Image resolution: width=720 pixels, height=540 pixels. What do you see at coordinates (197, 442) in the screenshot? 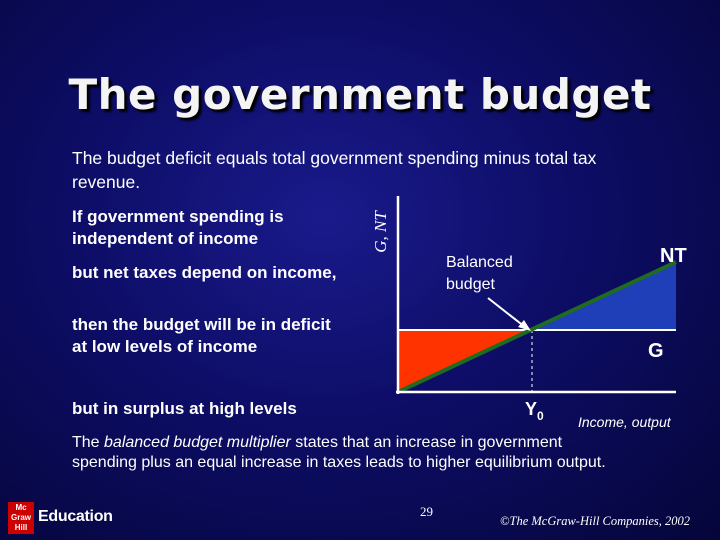
I see `multiplier-term: balanced budget multiplier` at bounding box center [197, 442].